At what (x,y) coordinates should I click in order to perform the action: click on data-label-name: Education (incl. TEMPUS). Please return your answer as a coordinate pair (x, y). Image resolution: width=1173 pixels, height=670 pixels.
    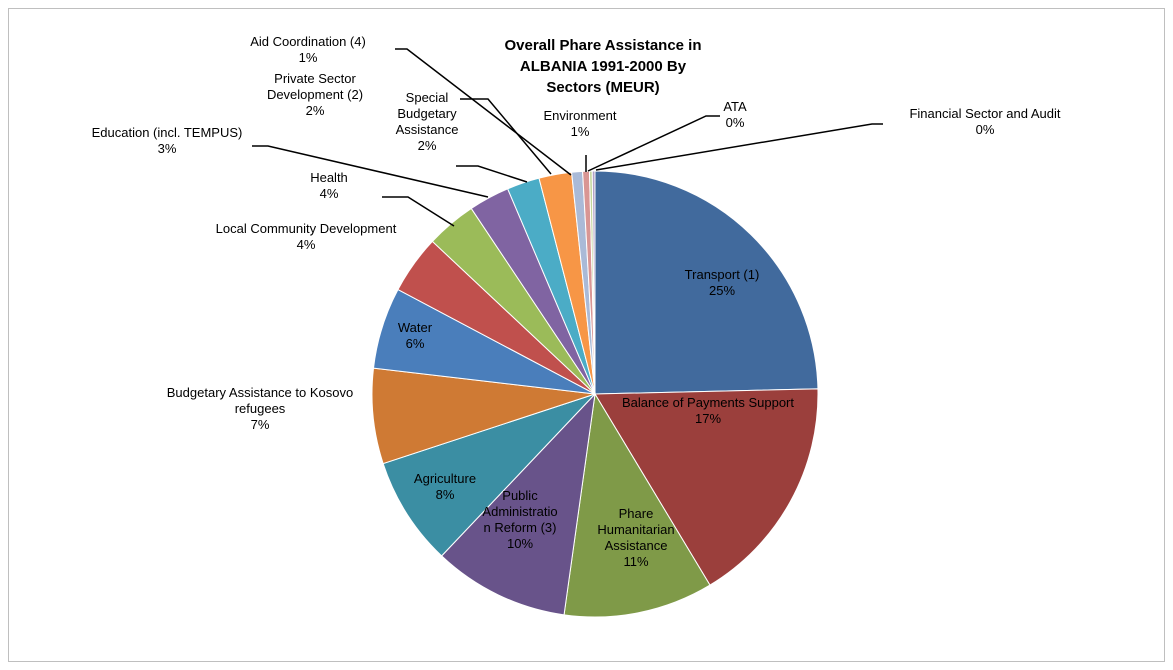
    Looking at the image, I should click on (167, 132).